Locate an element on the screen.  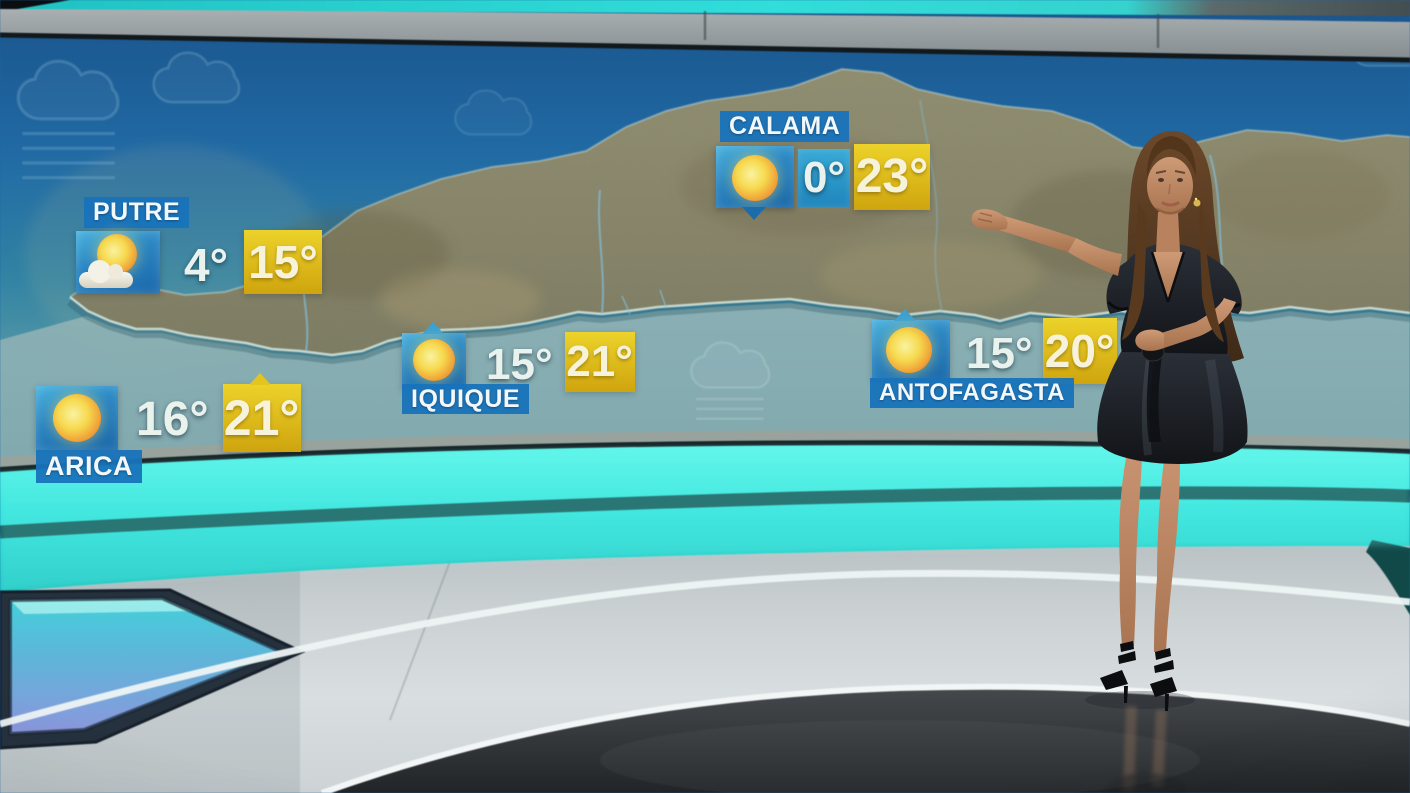
cloud-glyph is located at coordinates (106, 274).